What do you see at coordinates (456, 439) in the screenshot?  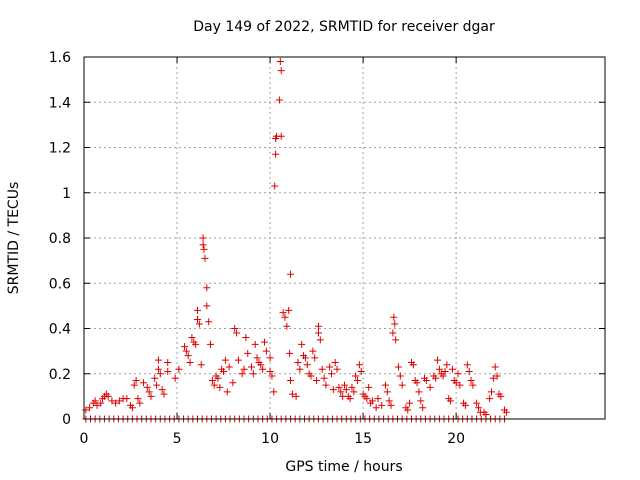 I see `x-tick-label: 20` at bounding box center [456, 439].